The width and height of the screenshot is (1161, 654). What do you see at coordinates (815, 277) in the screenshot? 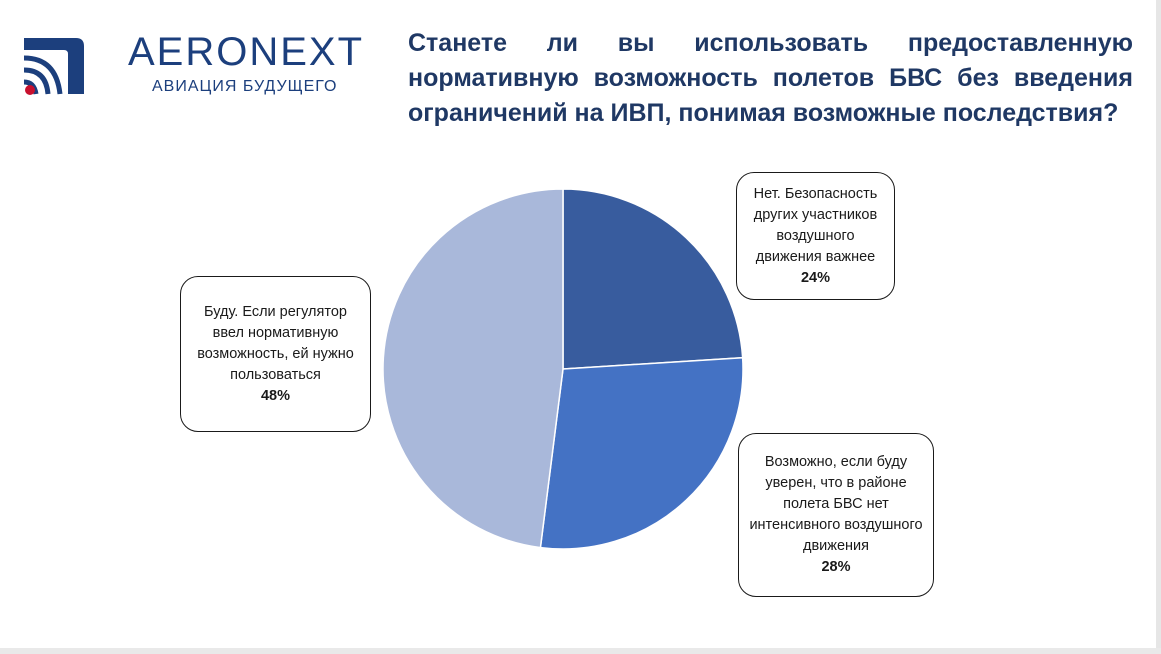
I see `callout-no-percent: 24%` at bounding box center [815, 277].